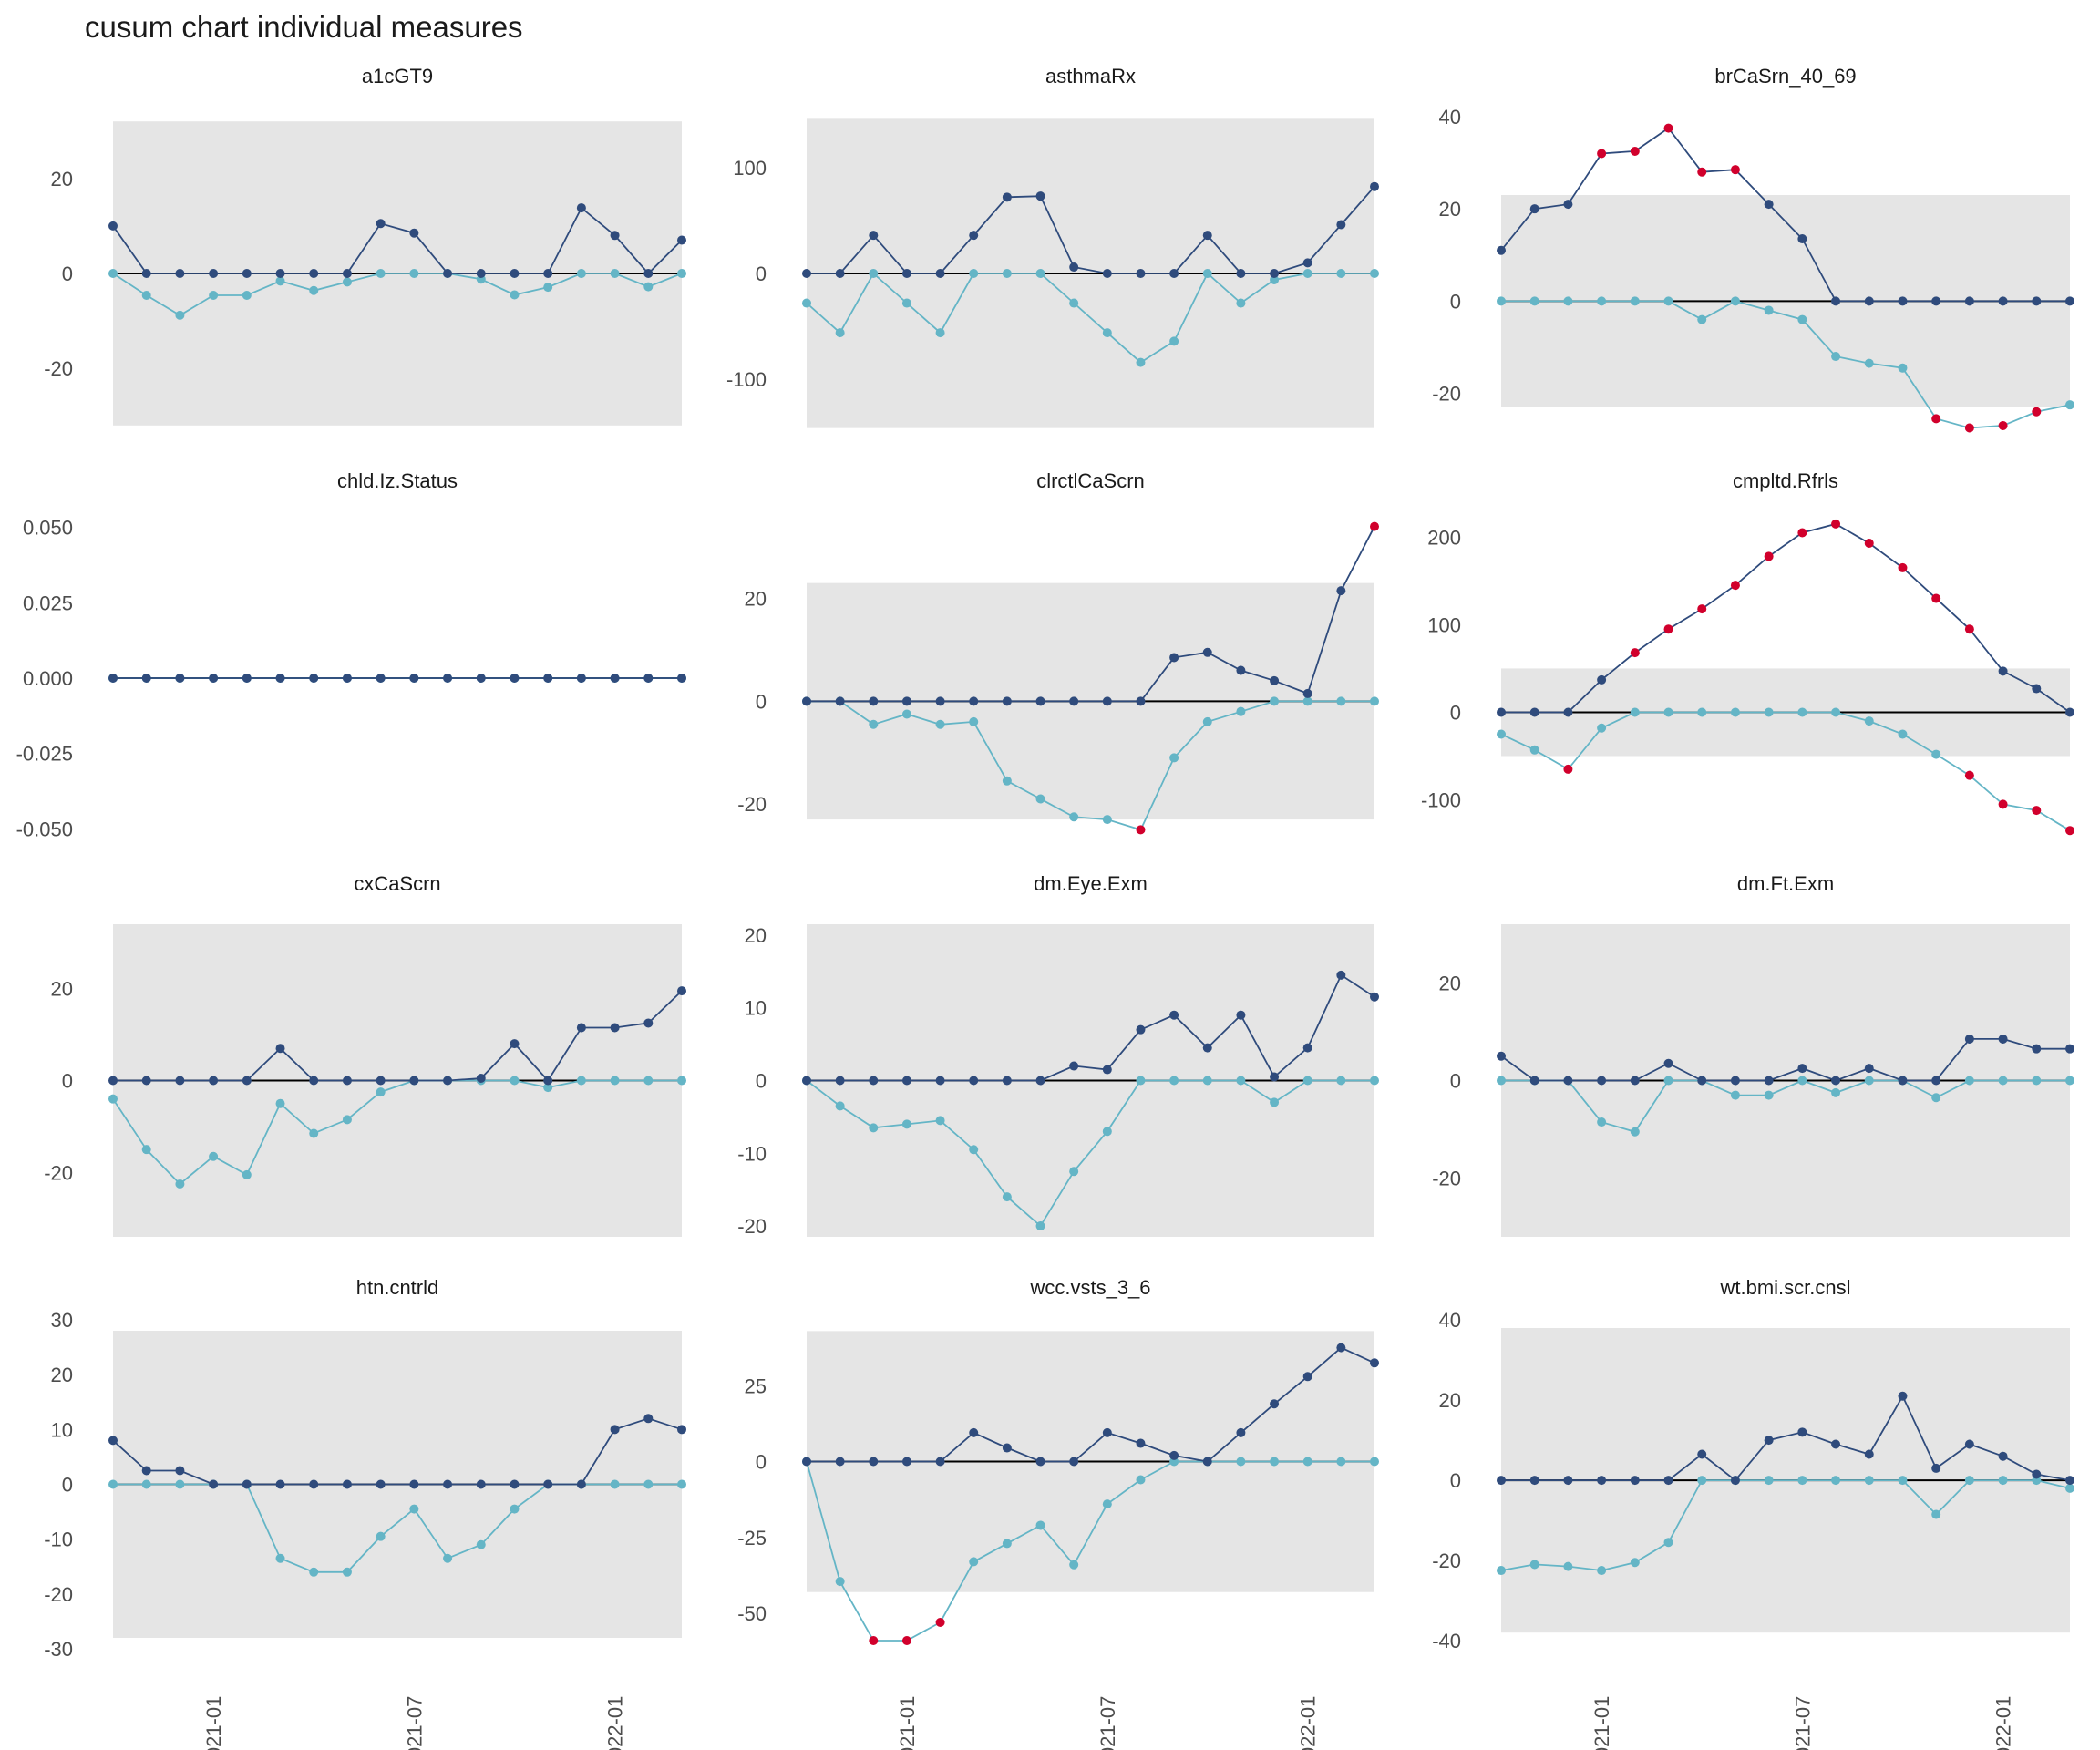 This screenshot has width=2100, height=1750. Describe the element at coordinates (1803, 1723) in the screenshot. I see `x-tick-label: 2021-07` at that location.